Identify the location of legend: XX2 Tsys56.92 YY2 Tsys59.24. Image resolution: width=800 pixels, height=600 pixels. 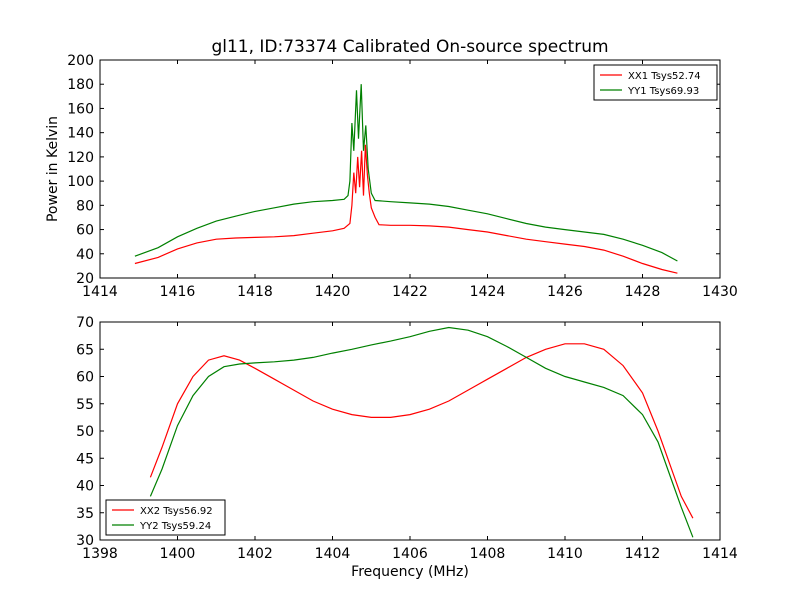
(165, 517).